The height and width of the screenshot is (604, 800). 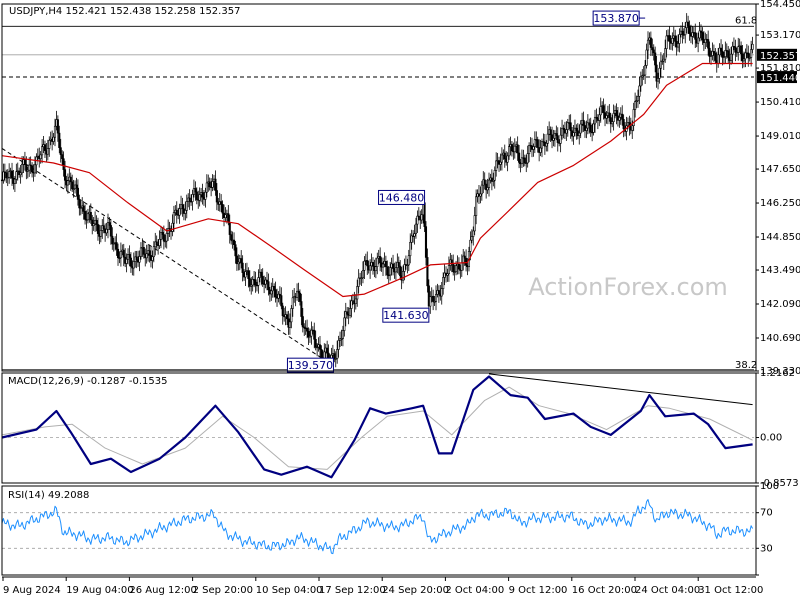 I want to click on x-tick-label: 24 Sep 20:00, so click(x=415, y=590).